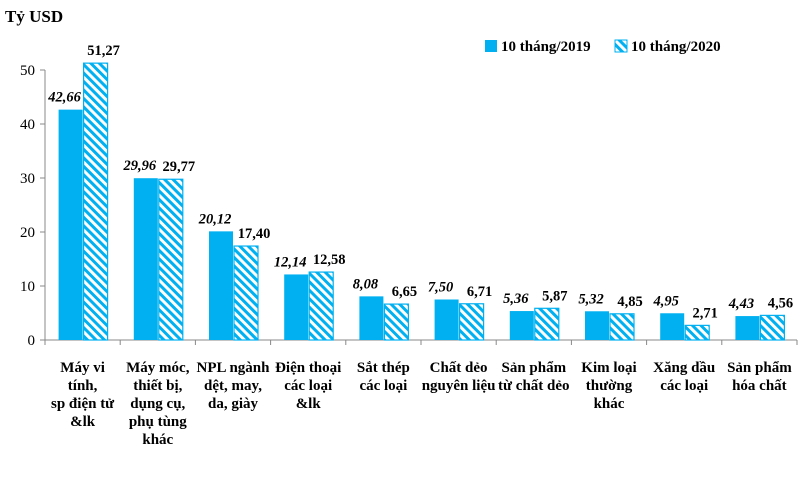 The width and height of the screenshot is (800, 491). What do you see at coordinates (27, 233) in the screenshot?
I see `y-tick-label: 20` at bounding box center [27, 233].